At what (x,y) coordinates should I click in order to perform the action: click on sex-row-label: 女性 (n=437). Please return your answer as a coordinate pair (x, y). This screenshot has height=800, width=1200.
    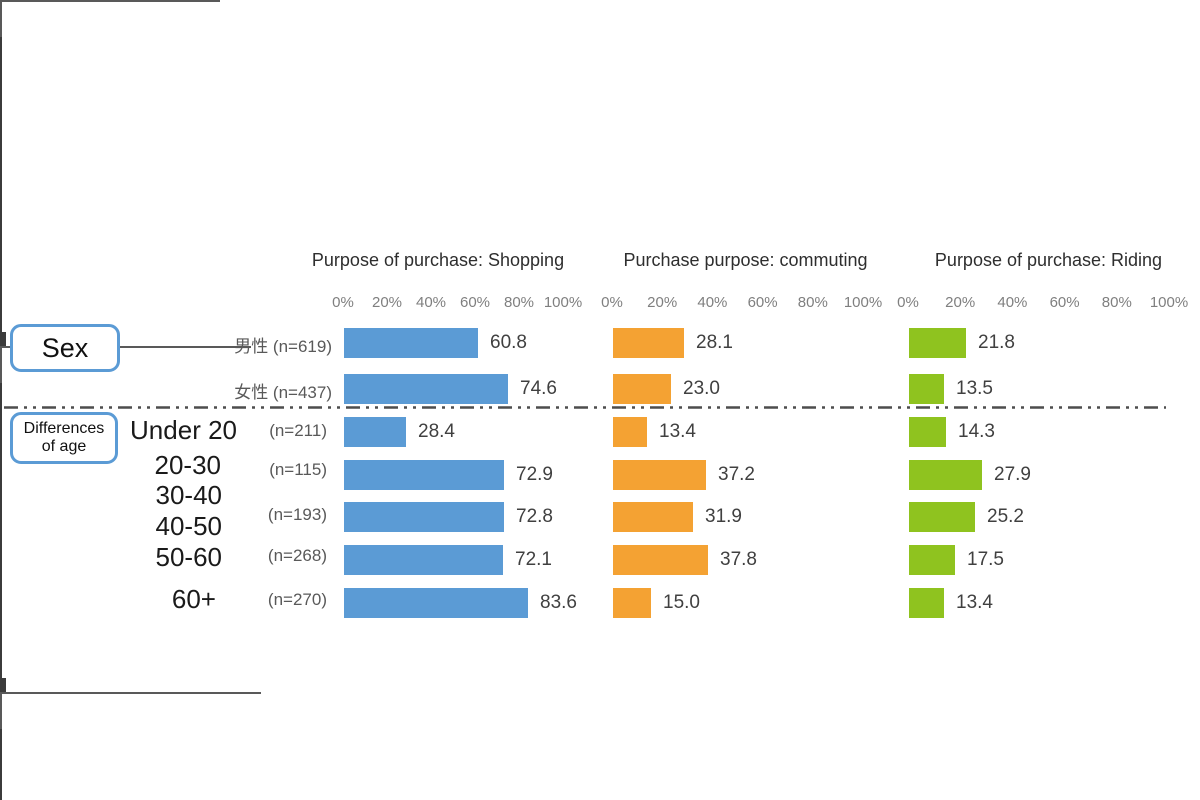
    Looking at the image, I should click on (283, 392).